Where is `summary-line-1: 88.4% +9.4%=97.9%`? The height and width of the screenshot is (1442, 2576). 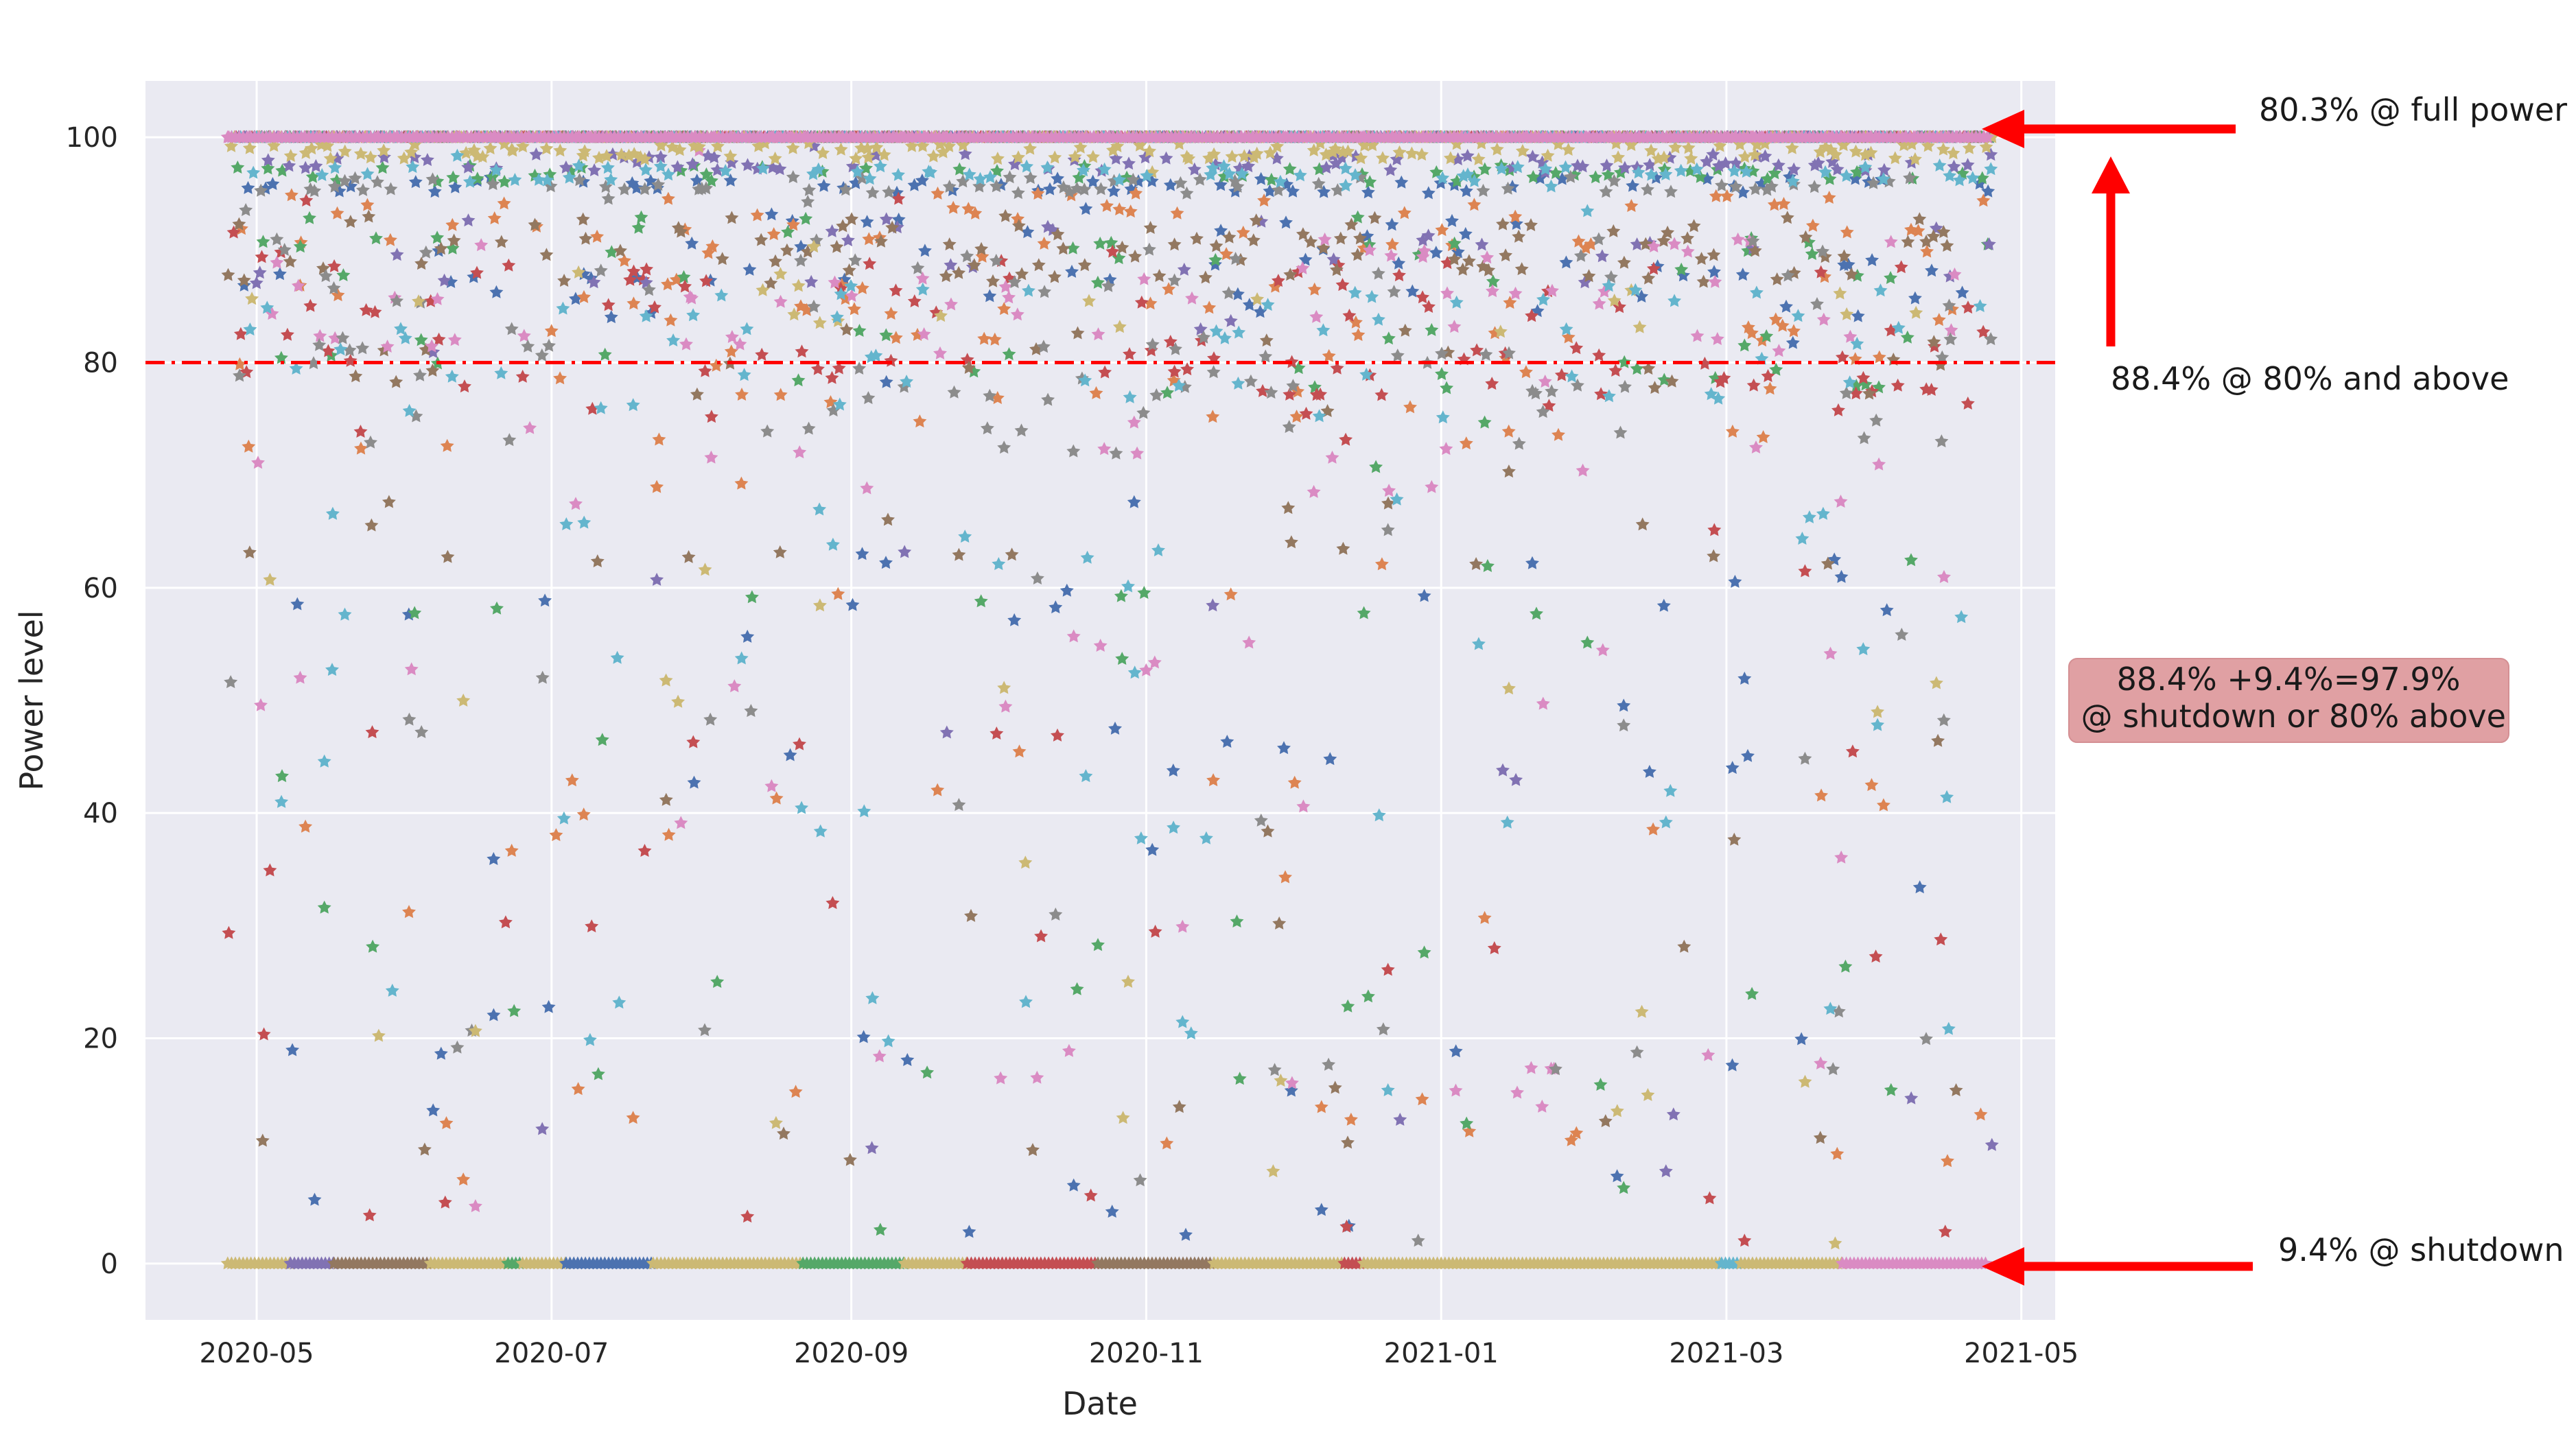
summary-line-1: 88.4% +9.4%=97.9% is located at coordinates (2289, 679).